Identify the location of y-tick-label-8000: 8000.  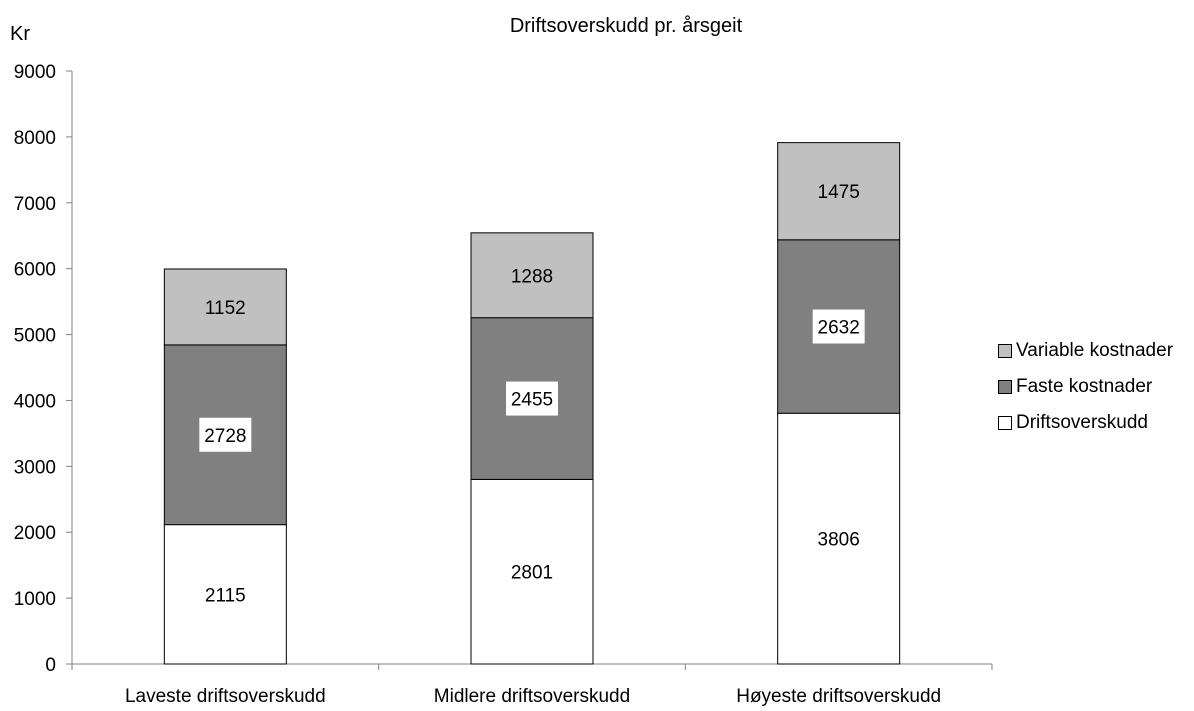
(35, 138).